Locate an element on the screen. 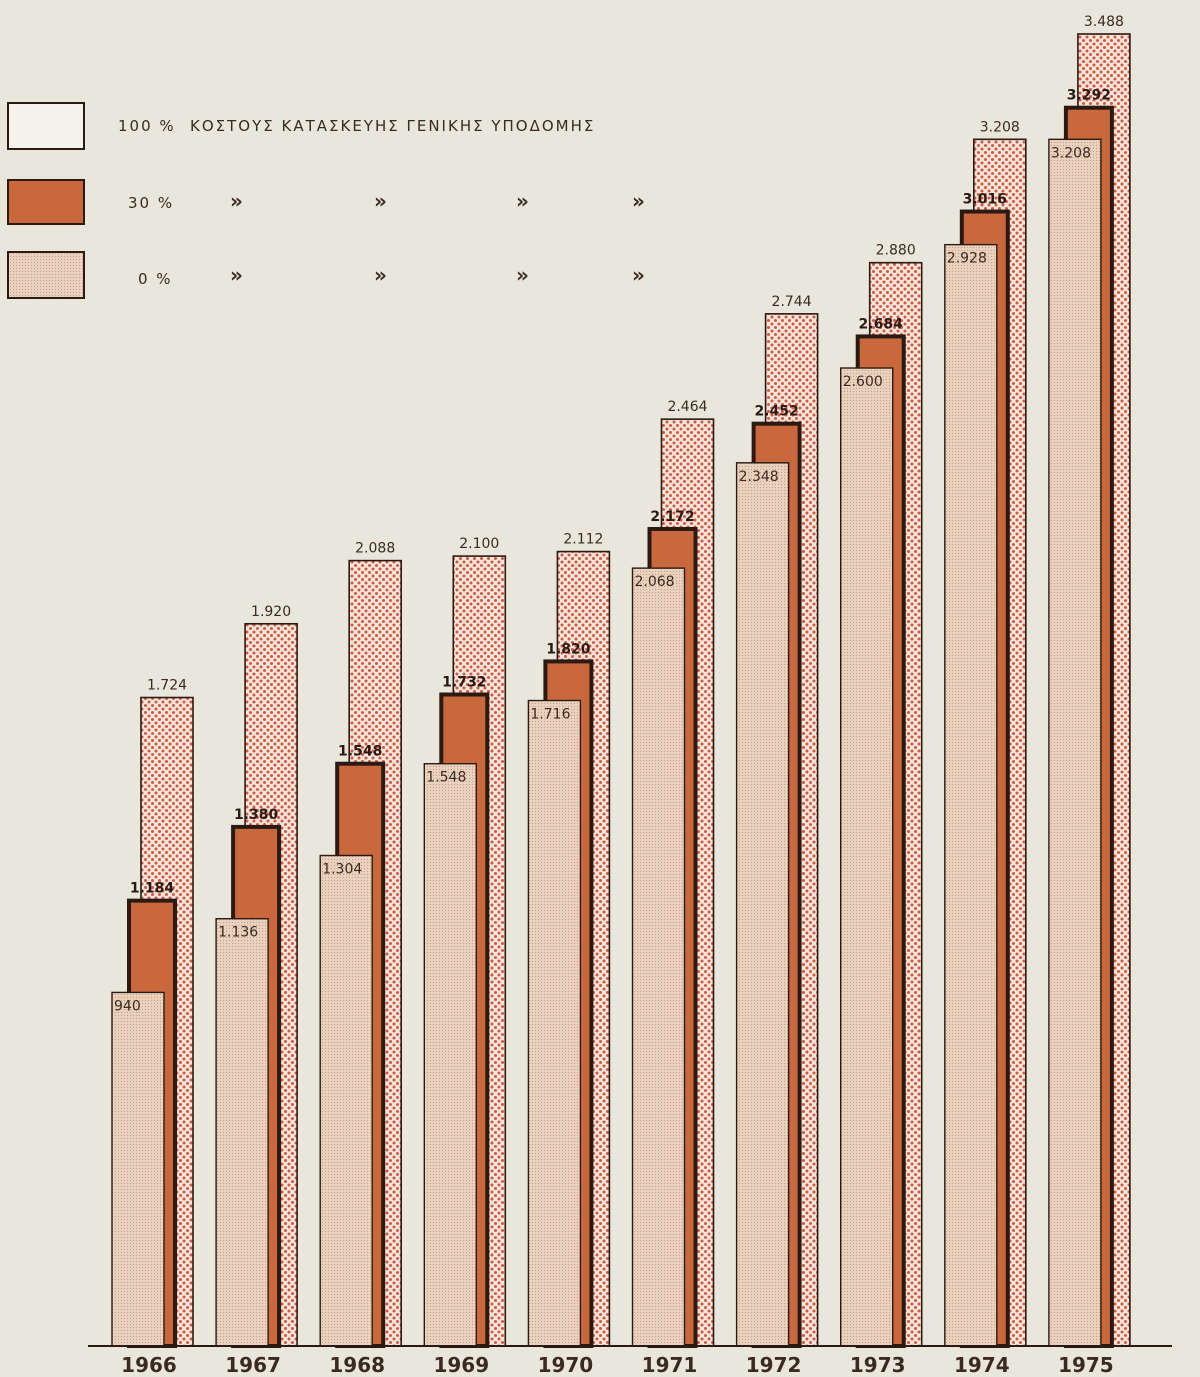 The width and height of the screenshot is (1200, 1377). bar-100pct-1968 is located at coordinates (346, 1100).